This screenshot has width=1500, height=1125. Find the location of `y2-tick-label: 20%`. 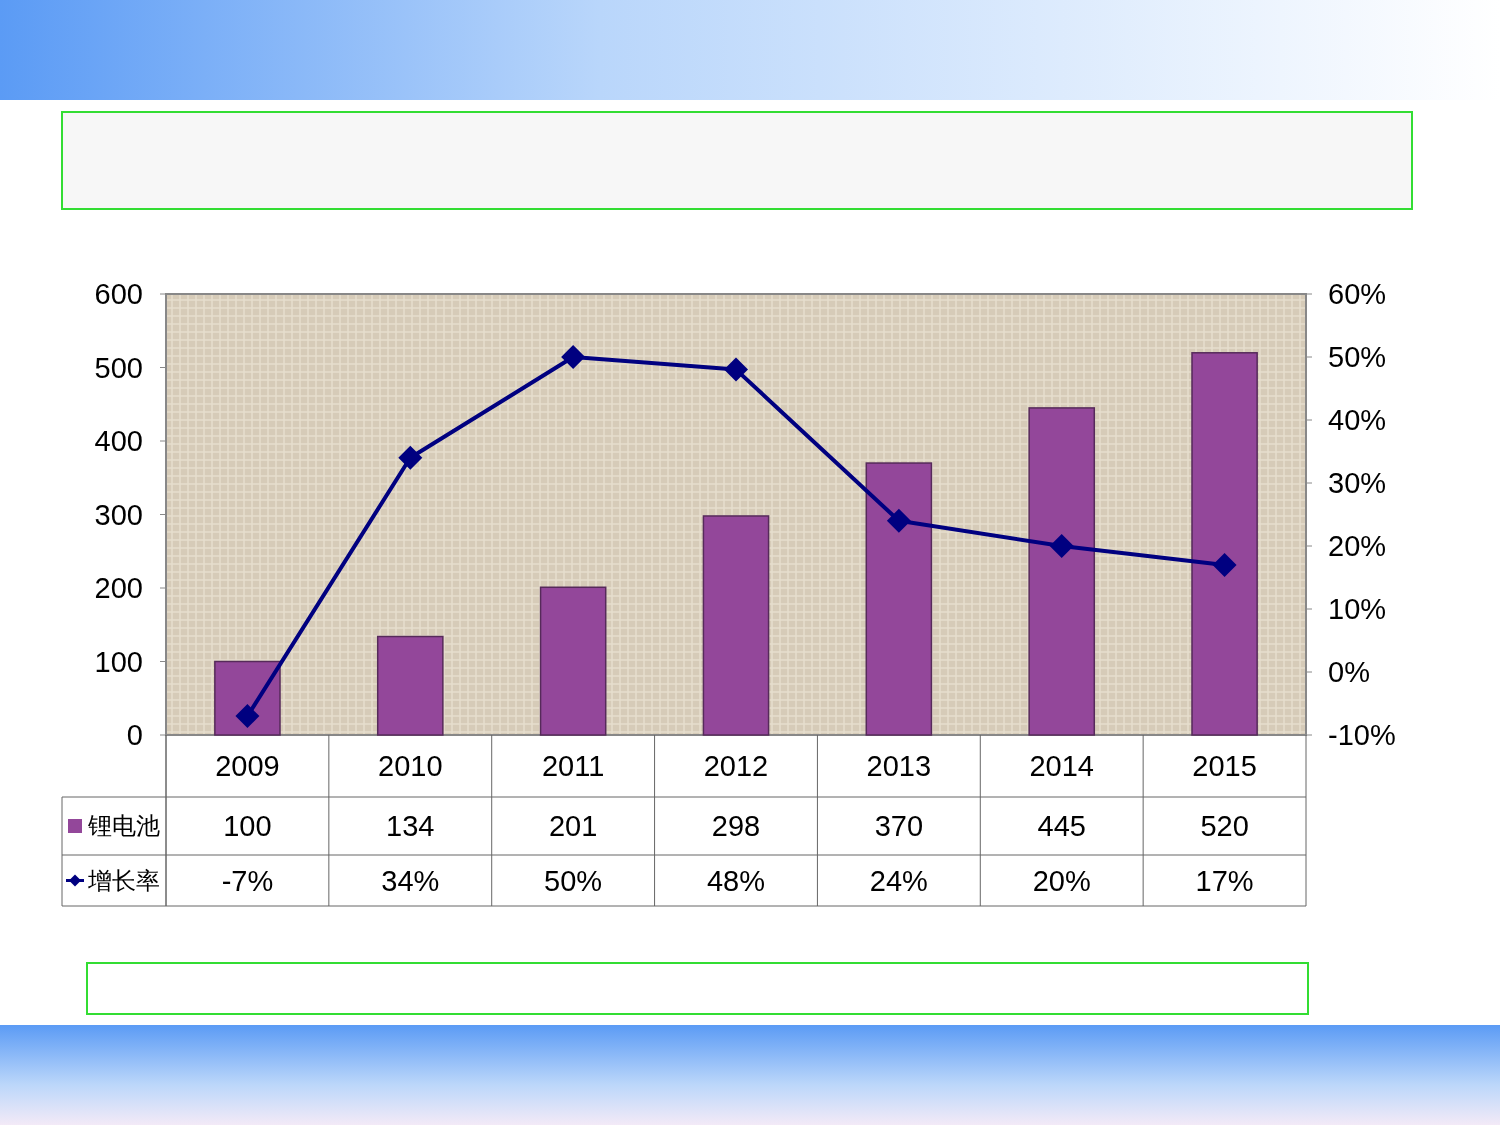

y2-tick-label: 20% is located at coordinates (1357, 546).